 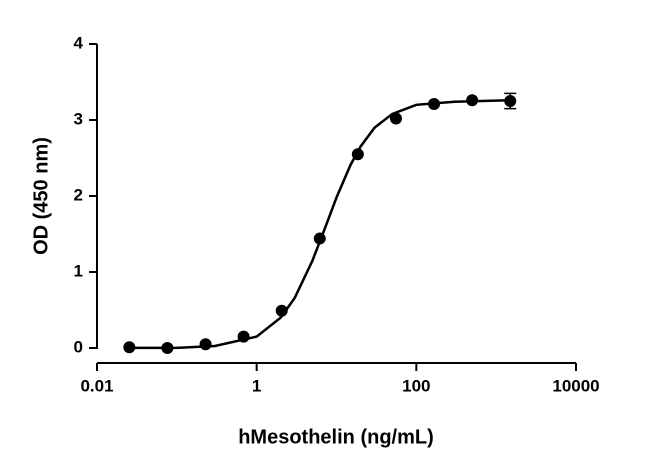 I want to click on x-tick-label: 100, so click(x=416, y=385).